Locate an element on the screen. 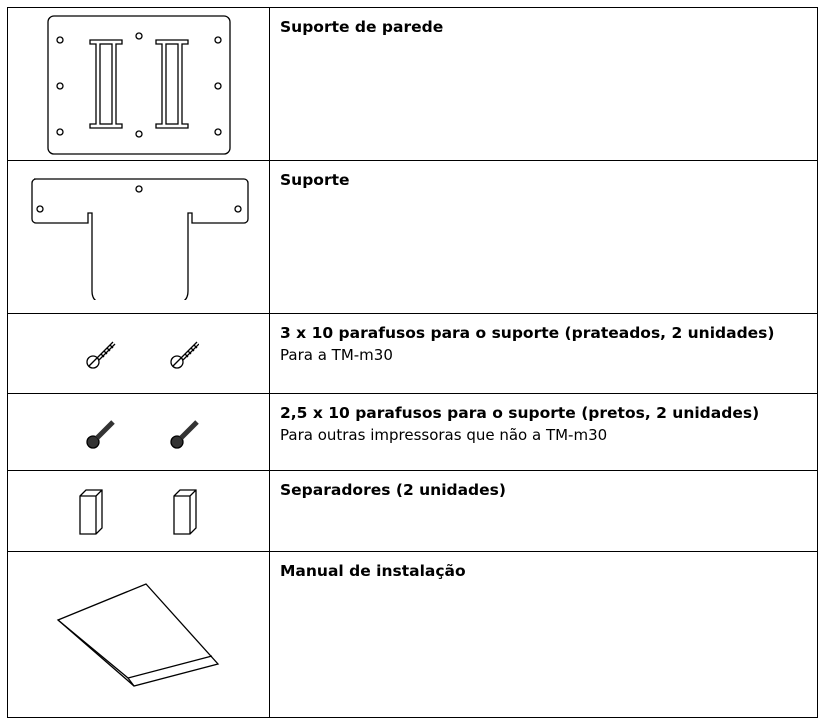 The image size is (826, 720). item-title: Manual de instalação is located at coordinates (373, 571).